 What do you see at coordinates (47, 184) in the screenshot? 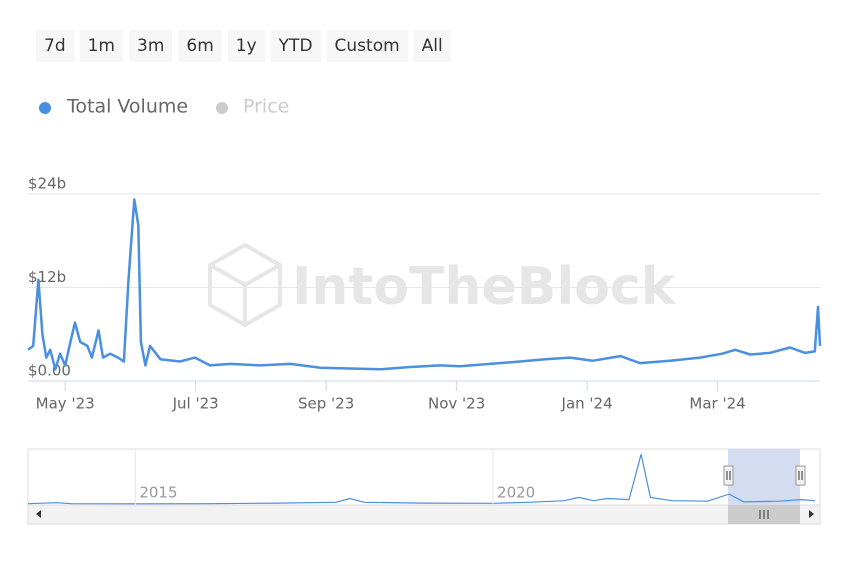
I see `y-tick-label: $24b` at bounding box center [47, 184].